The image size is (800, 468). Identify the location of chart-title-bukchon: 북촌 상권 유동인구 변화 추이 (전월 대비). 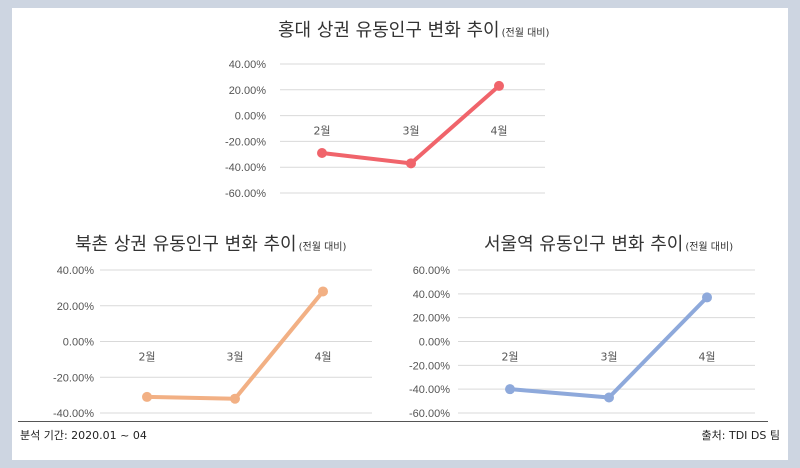
(210, 243).